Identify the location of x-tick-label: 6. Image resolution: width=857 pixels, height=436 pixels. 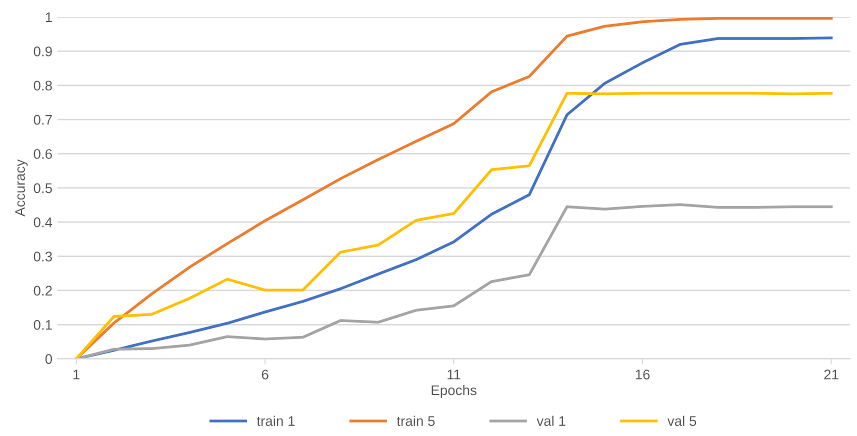
(265, 375).